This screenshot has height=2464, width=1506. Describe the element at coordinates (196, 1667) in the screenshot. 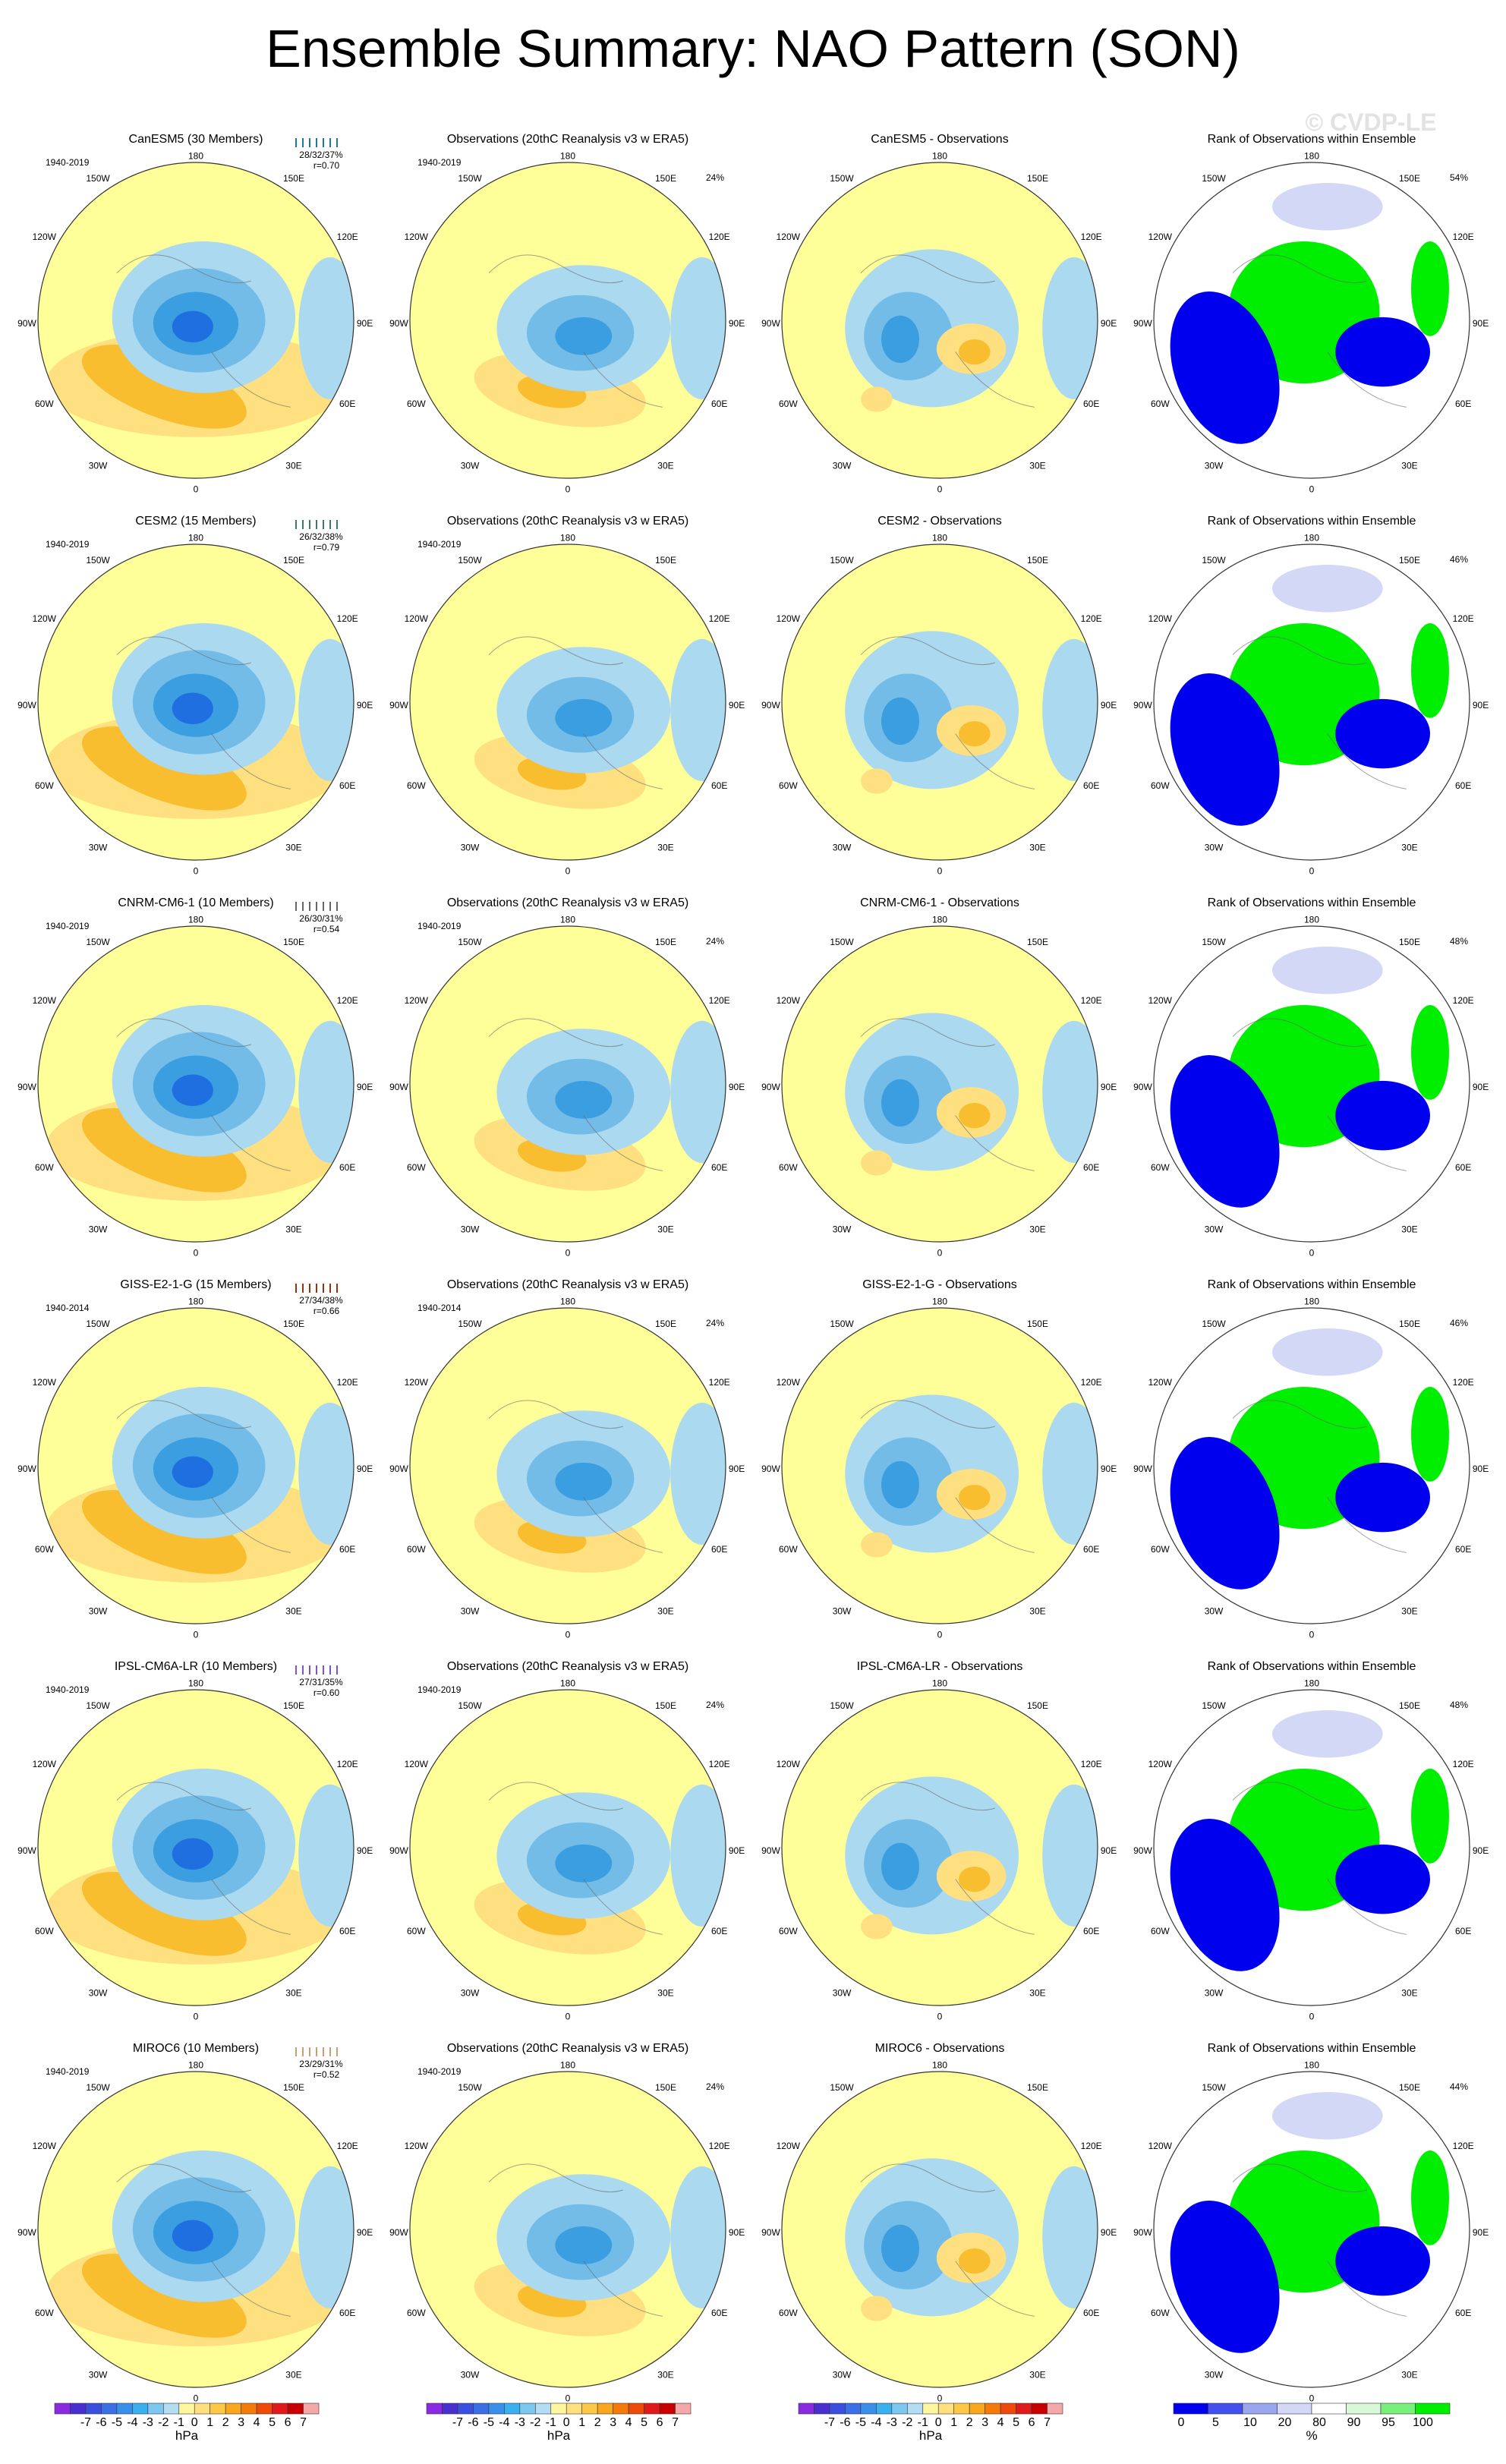

I see `panel-title: IPSL-CM6A-LR (10 Members)` at that location.